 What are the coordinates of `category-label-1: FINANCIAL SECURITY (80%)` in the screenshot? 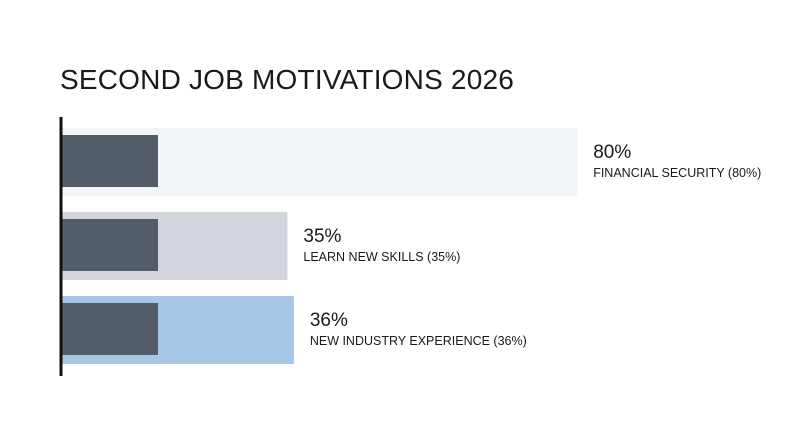 It's located at (677, 173).